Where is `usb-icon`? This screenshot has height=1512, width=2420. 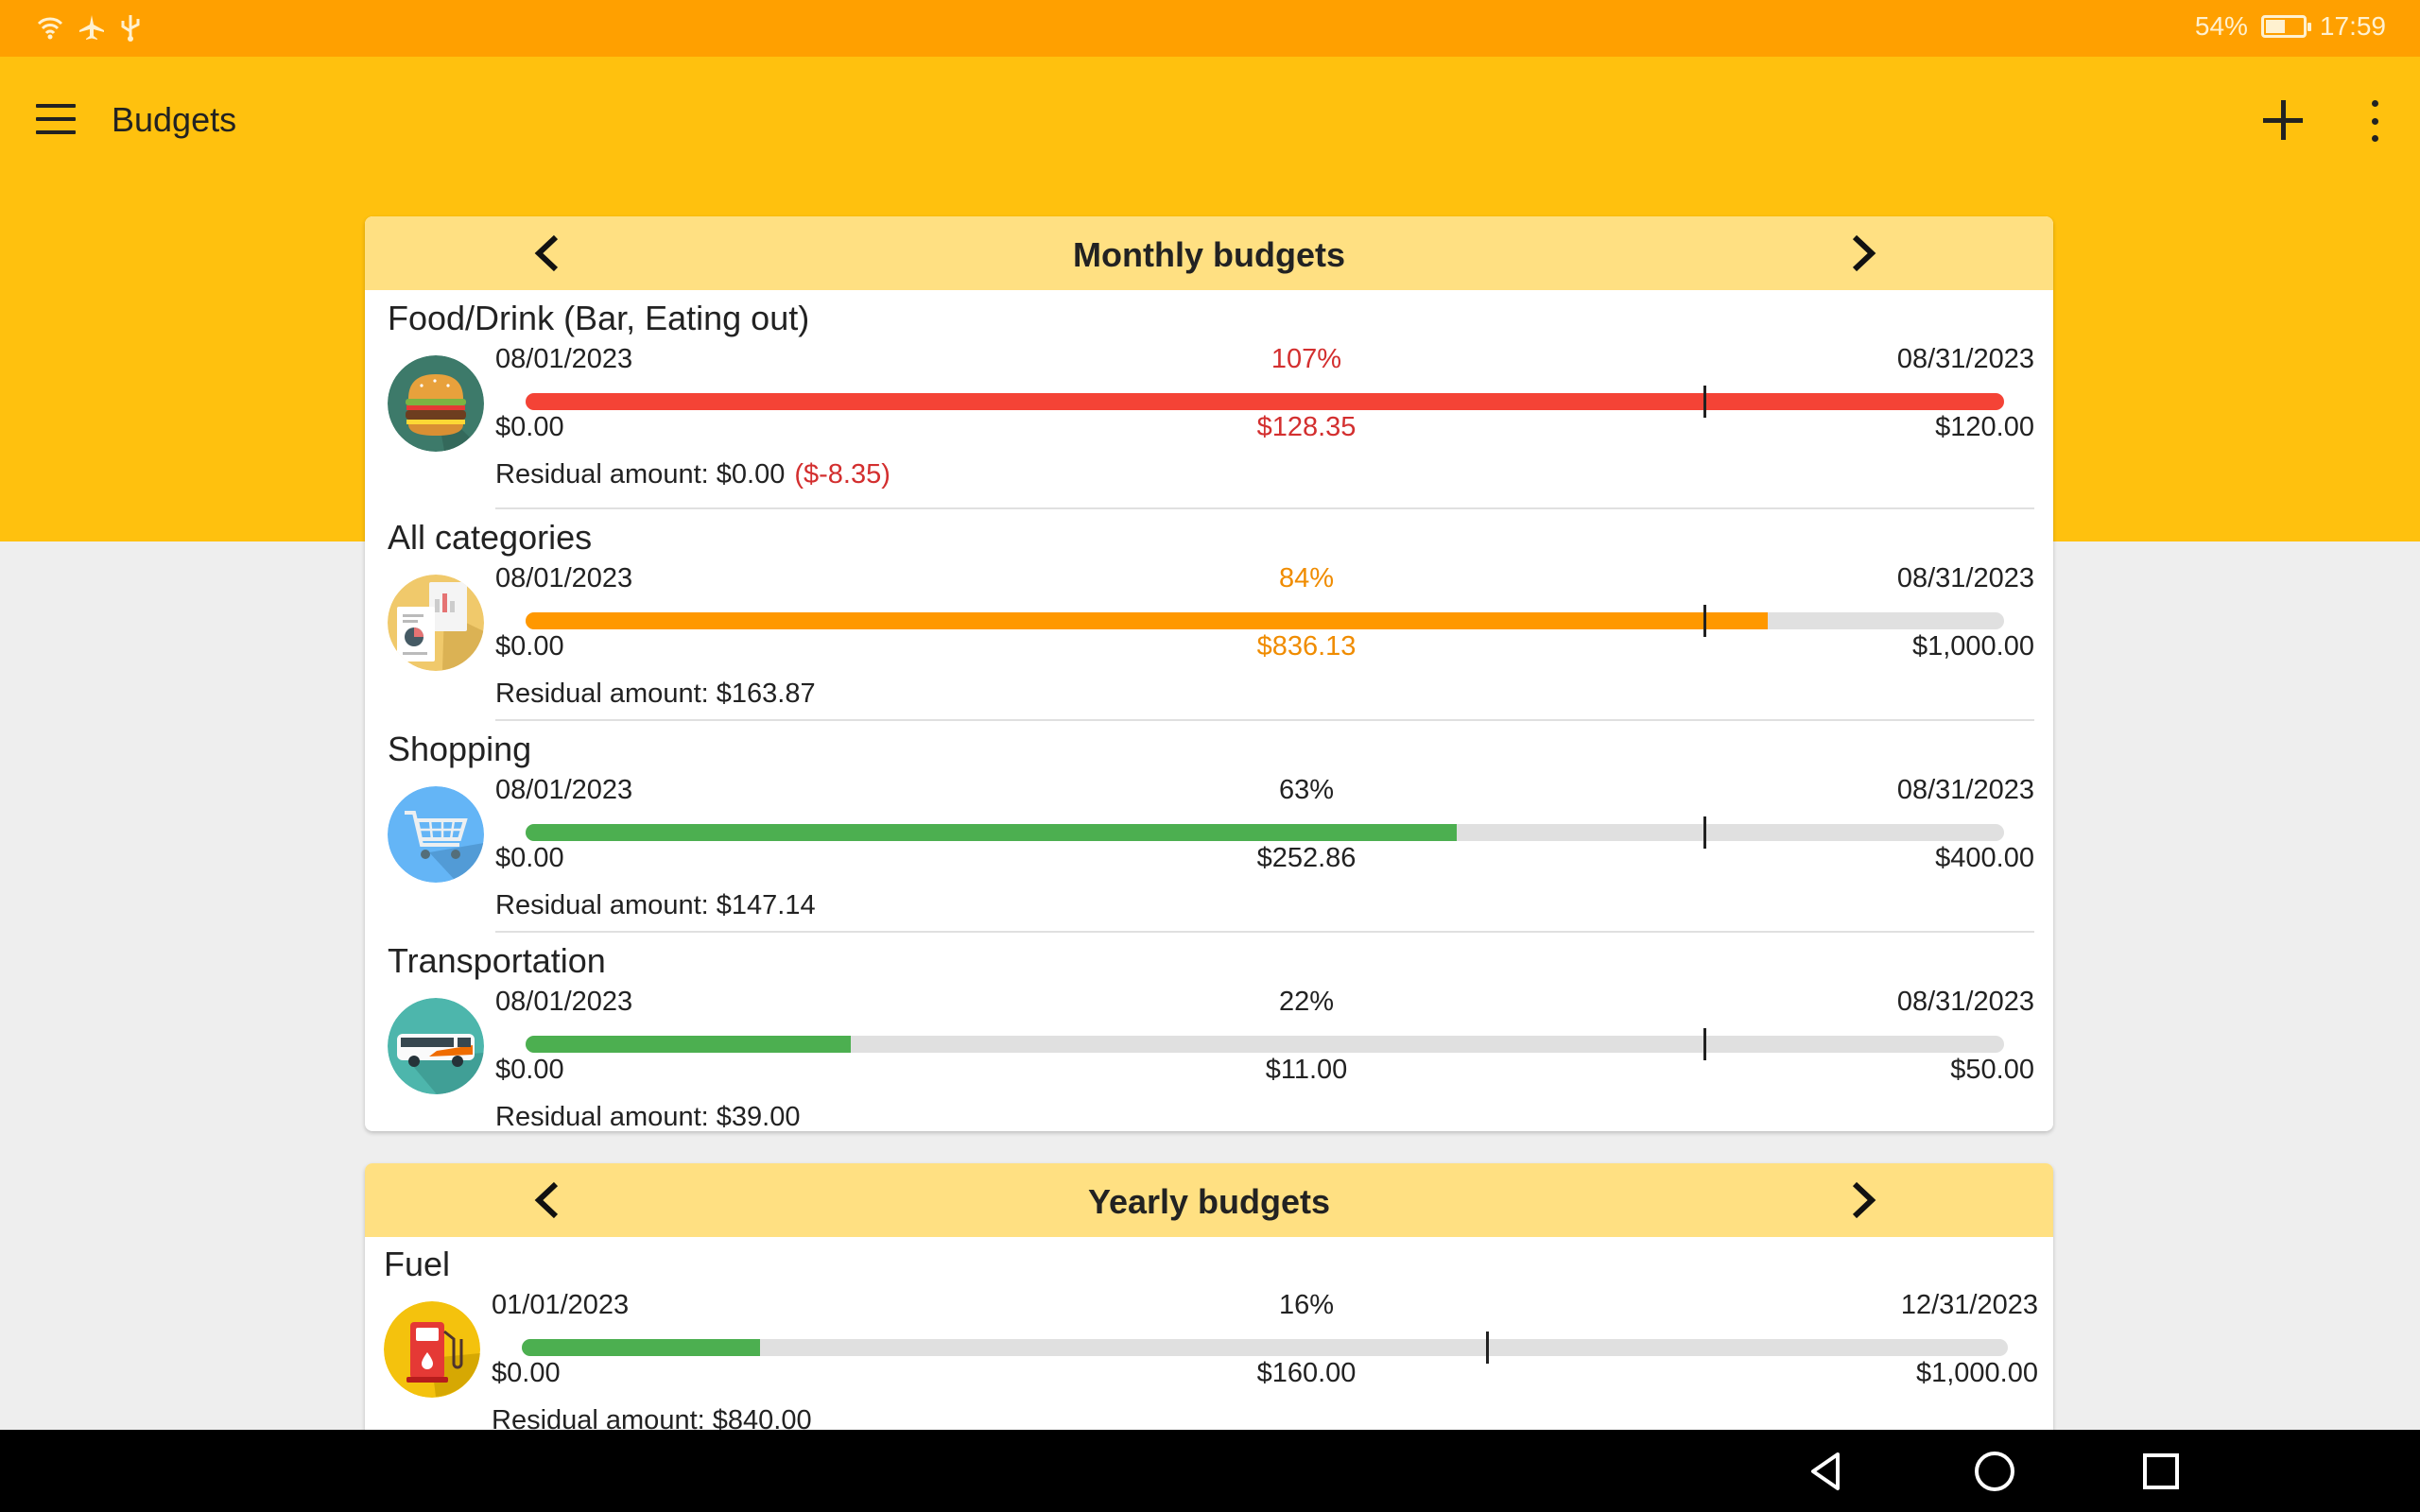
usb-icon is located at coordinates (130, 28).